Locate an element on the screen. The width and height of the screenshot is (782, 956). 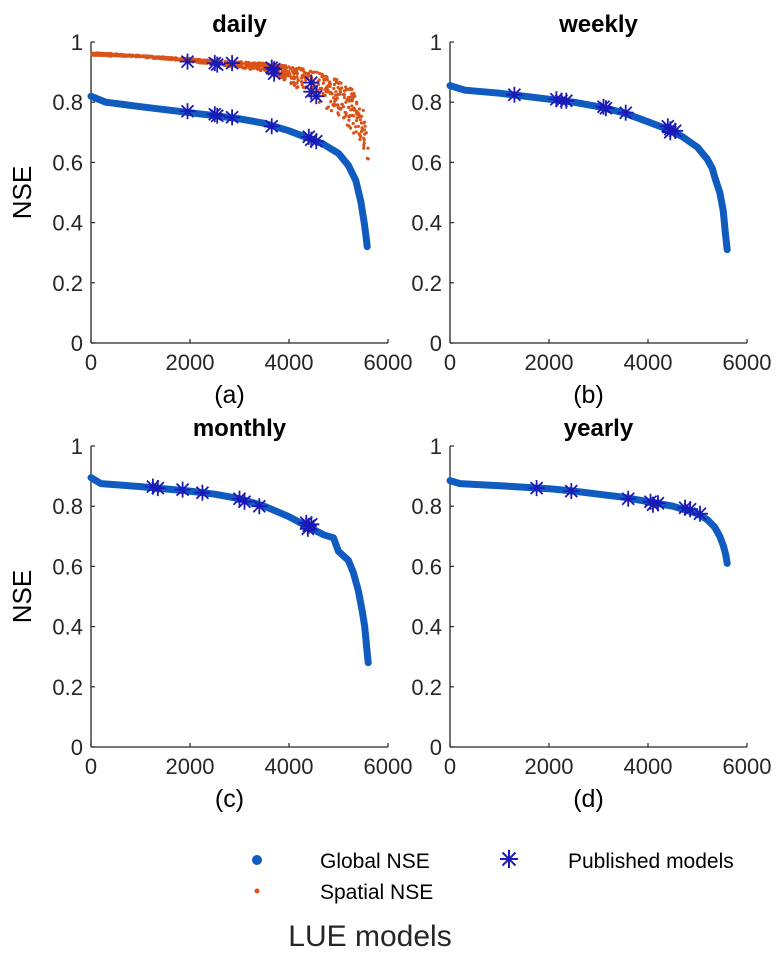
panel-title: daily is located at coordinates (239, 24).